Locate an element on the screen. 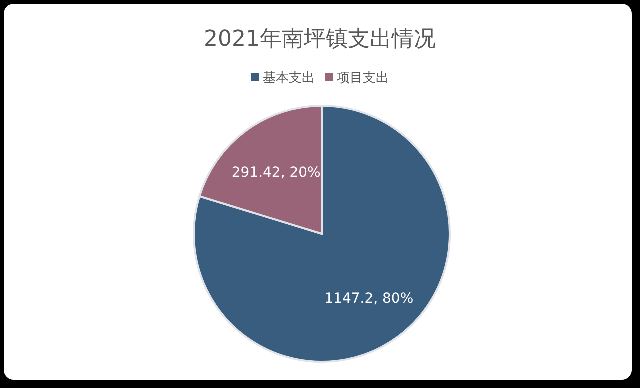 The width and height of the screenshot is (640, 388). legend-label: 基本支出 is located at coordinates (289, 78).